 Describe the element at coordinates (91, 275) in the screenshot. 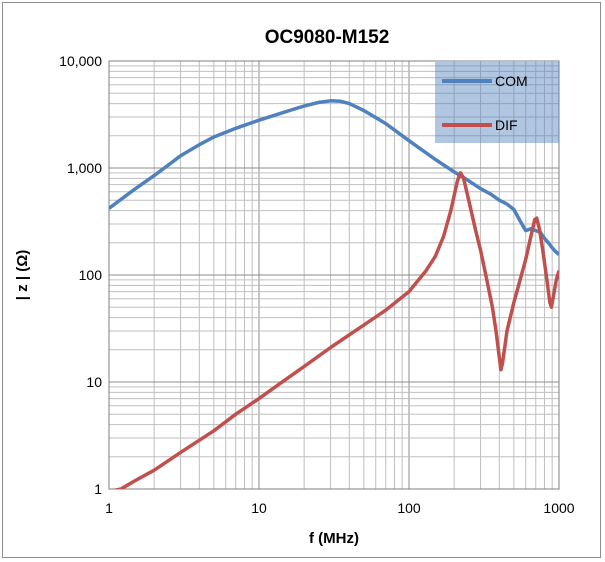

I see `y-tick-label: 100` at that location.